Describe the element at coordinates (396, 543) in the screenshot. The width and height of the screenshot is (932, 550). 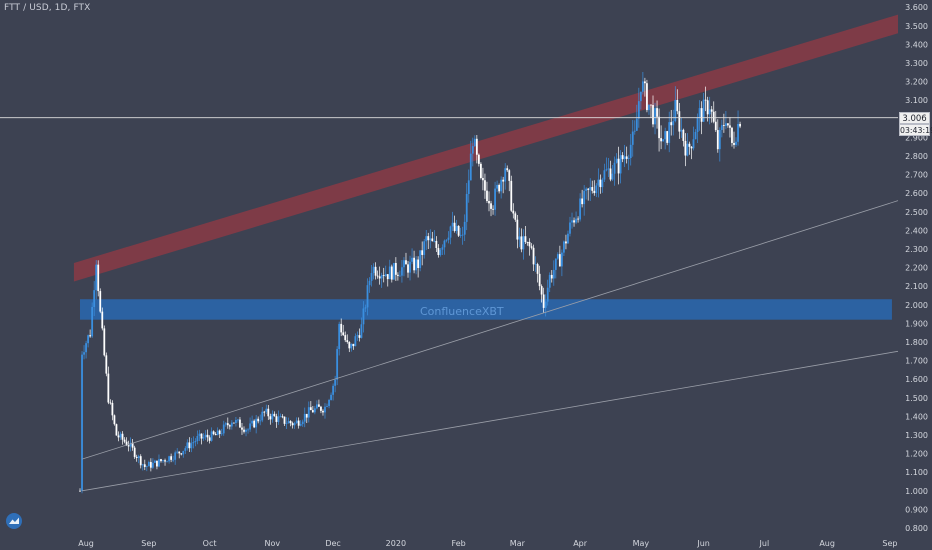
I see `x-tick-label: 2020` at that location.